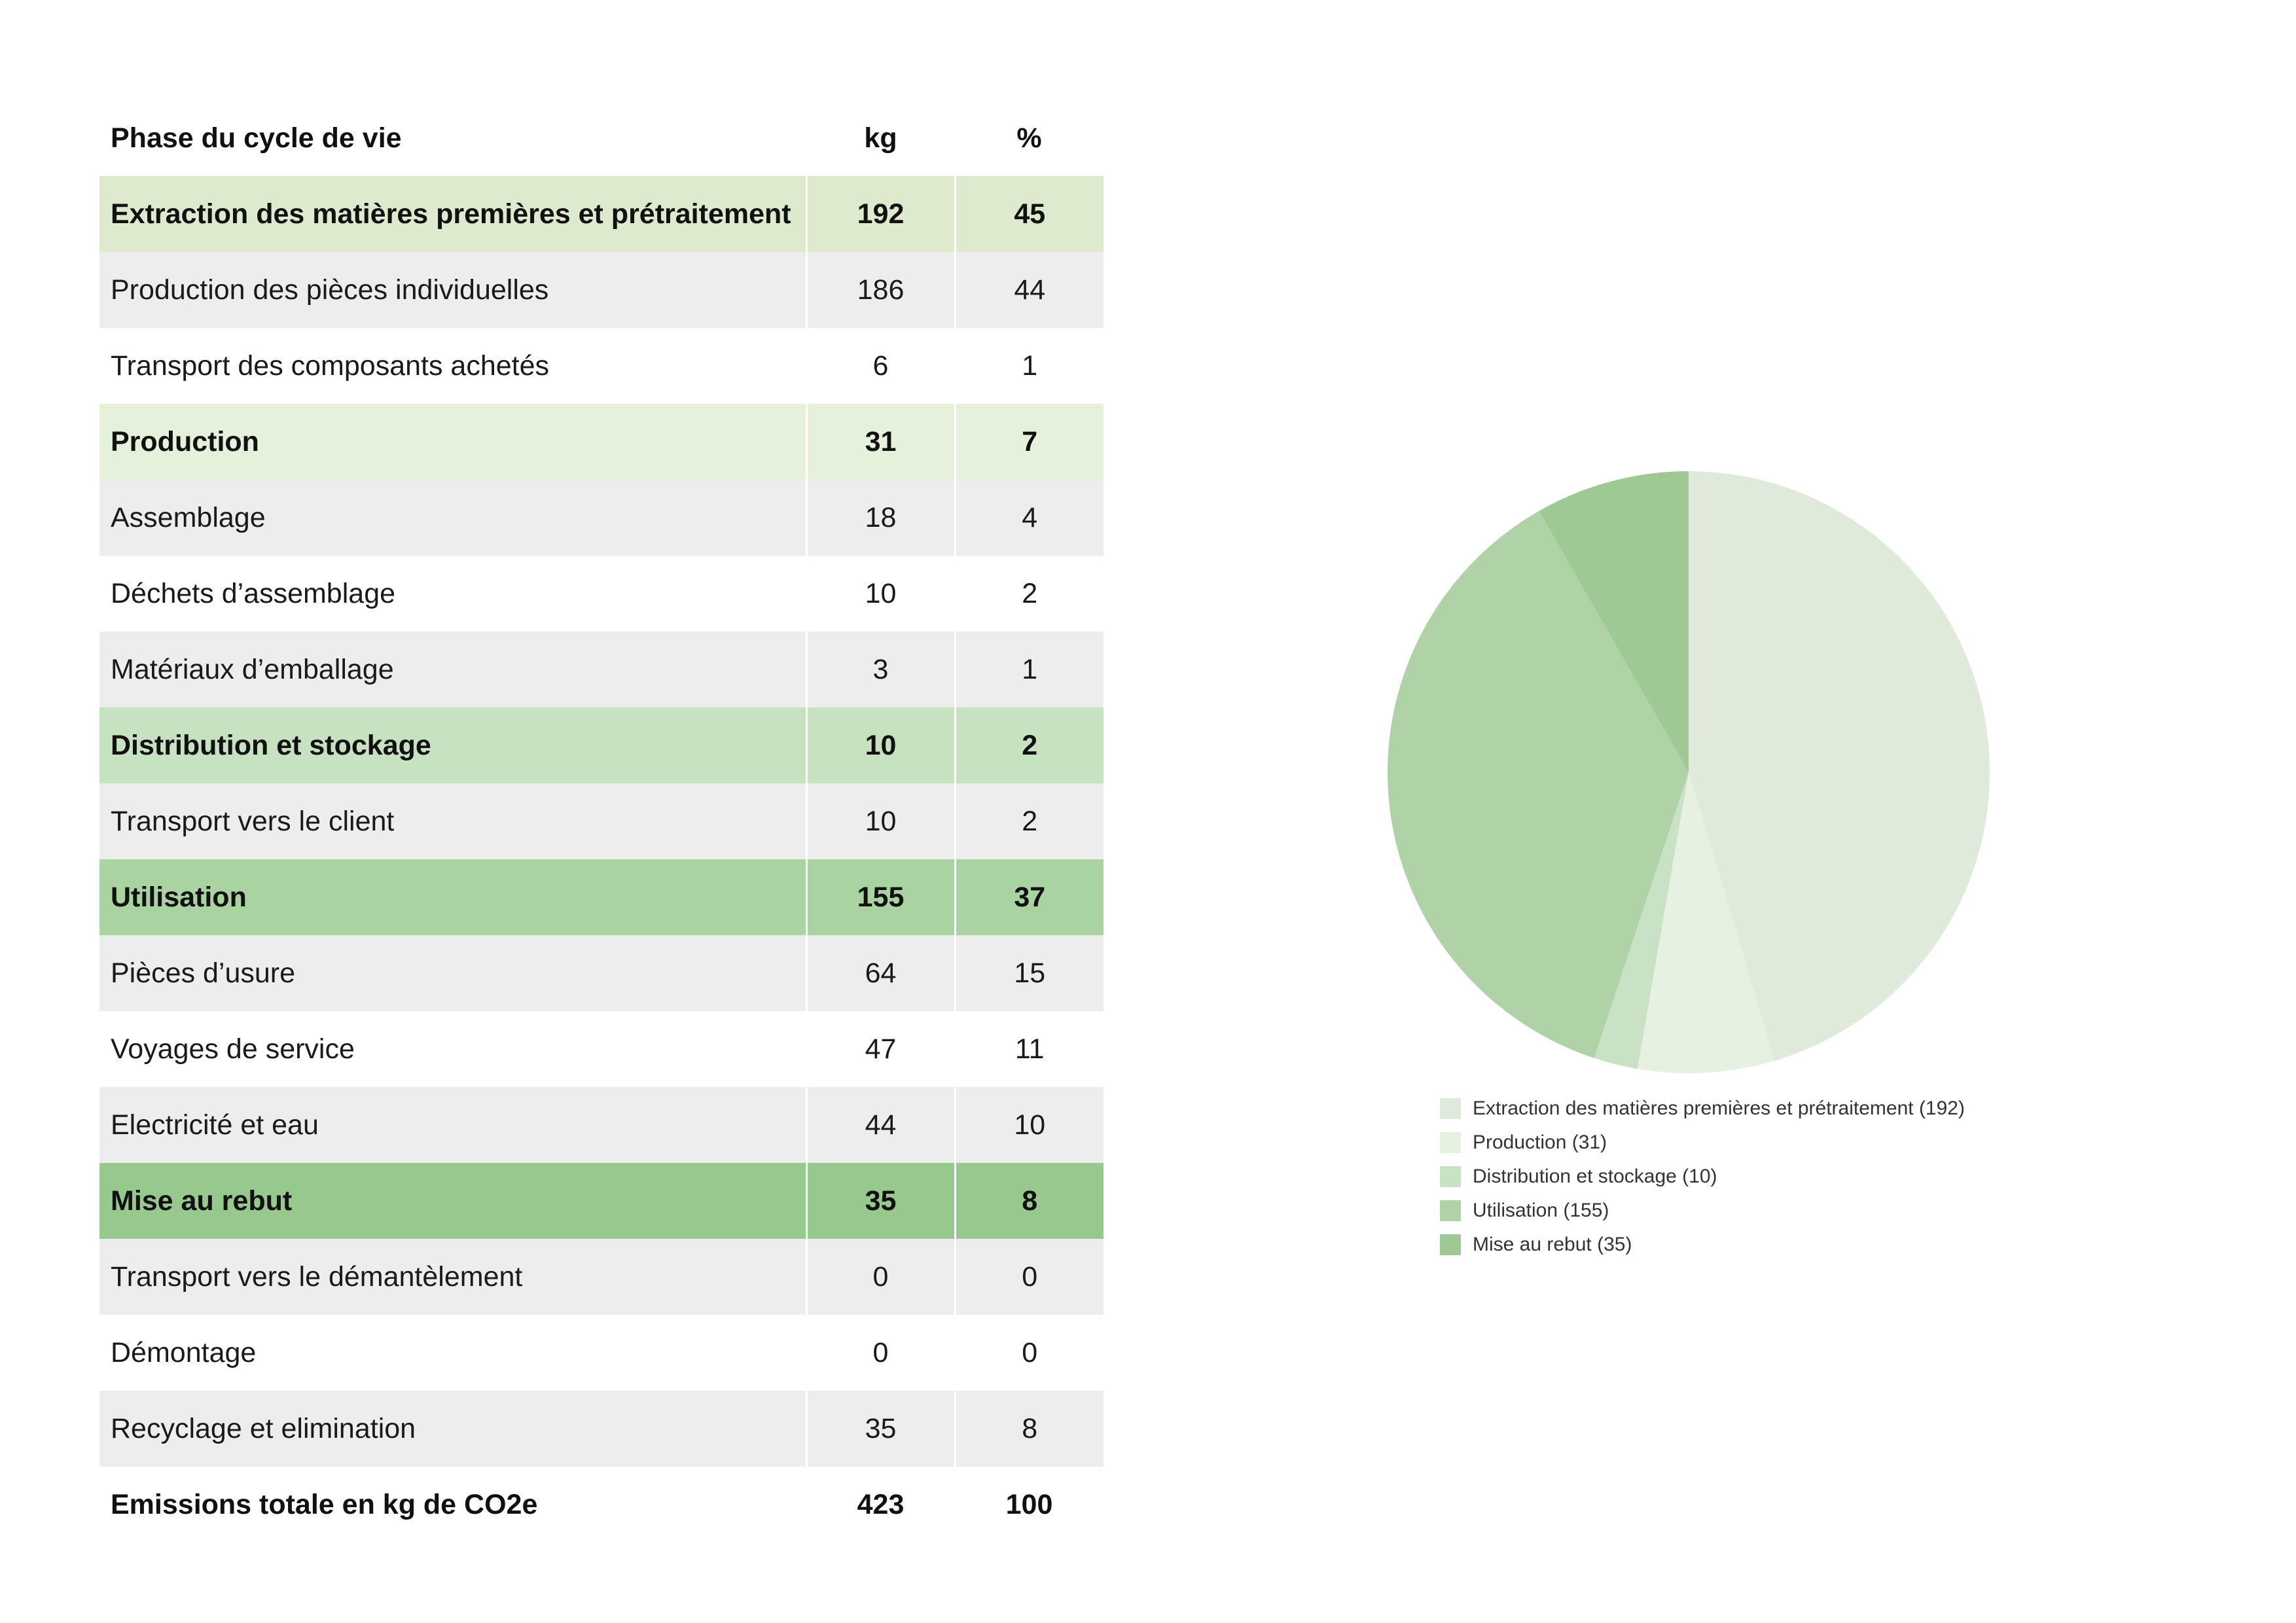  Describe the element at coordinates (1540, 1142) in the screenshot. I see `legend-label: Production (31)` at that location.